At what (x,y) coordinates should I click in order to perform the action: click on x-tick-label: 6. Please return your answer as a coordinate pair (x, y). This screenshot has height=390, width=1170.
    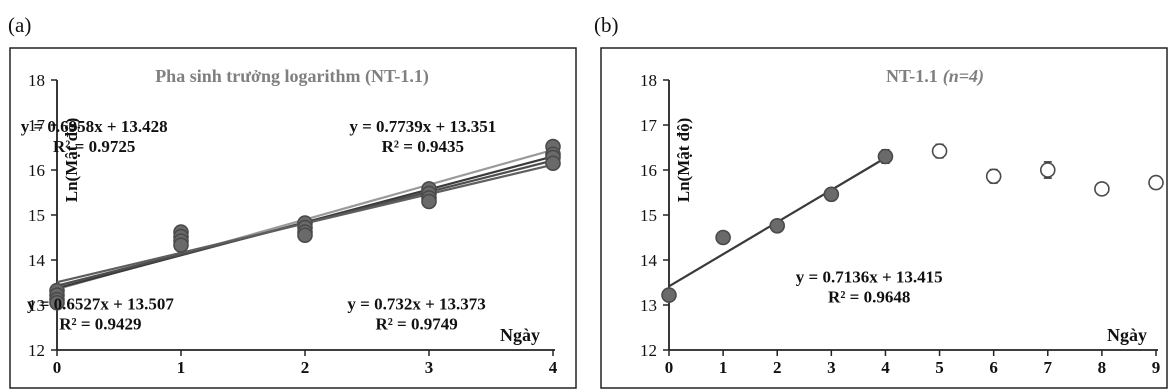
    Looking at the image, I should click on (993, 367).